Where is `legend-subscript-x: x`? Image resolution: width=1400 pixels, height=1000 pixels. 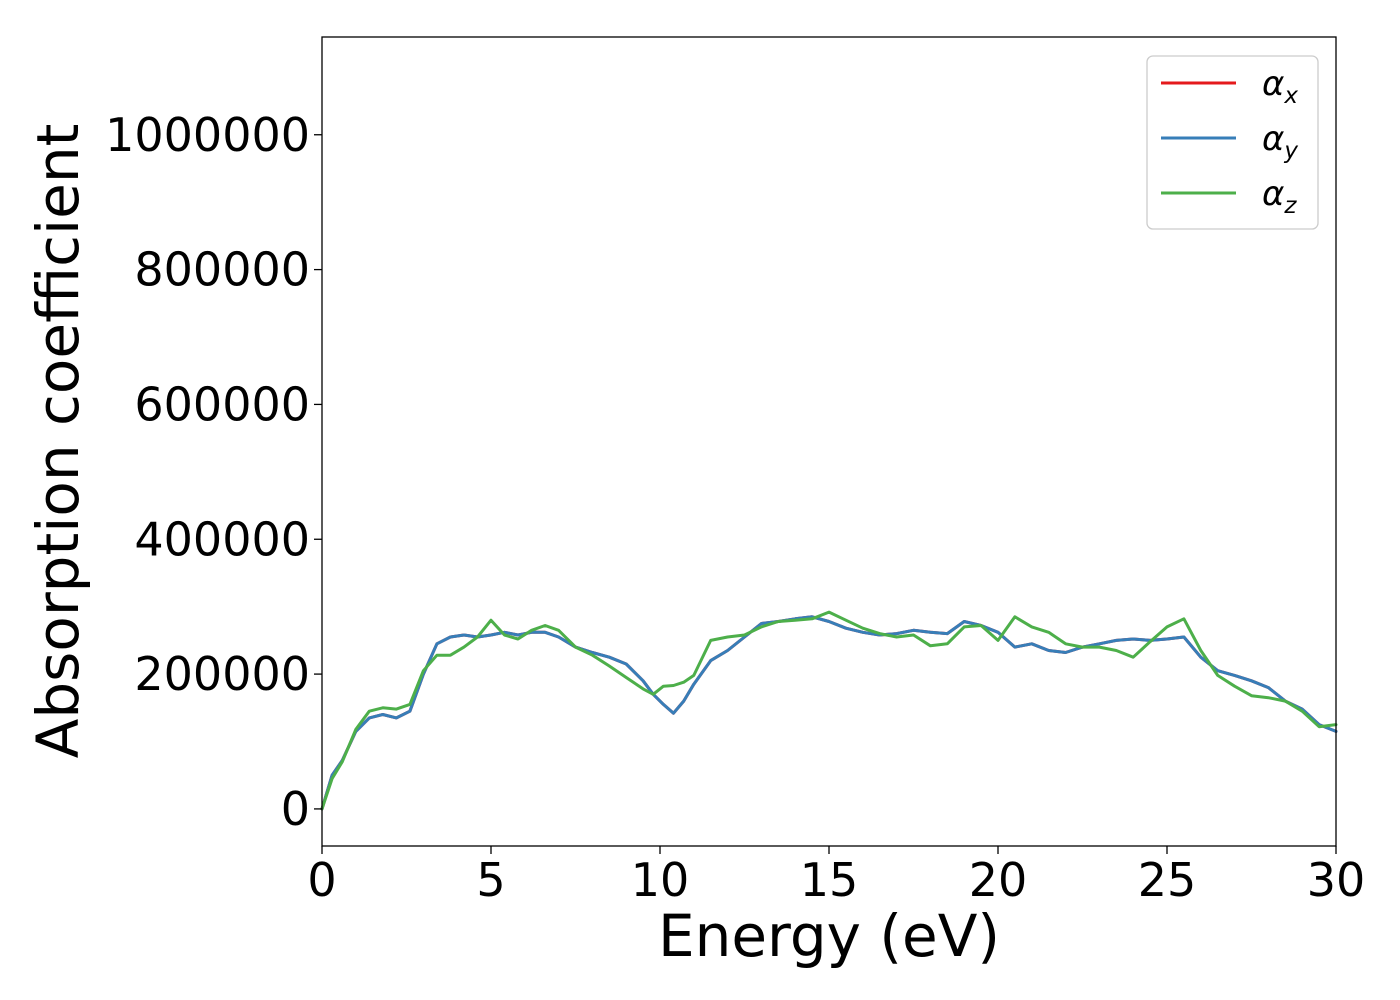
legend-subscript-x: x is located at coordinates (1290, 96).